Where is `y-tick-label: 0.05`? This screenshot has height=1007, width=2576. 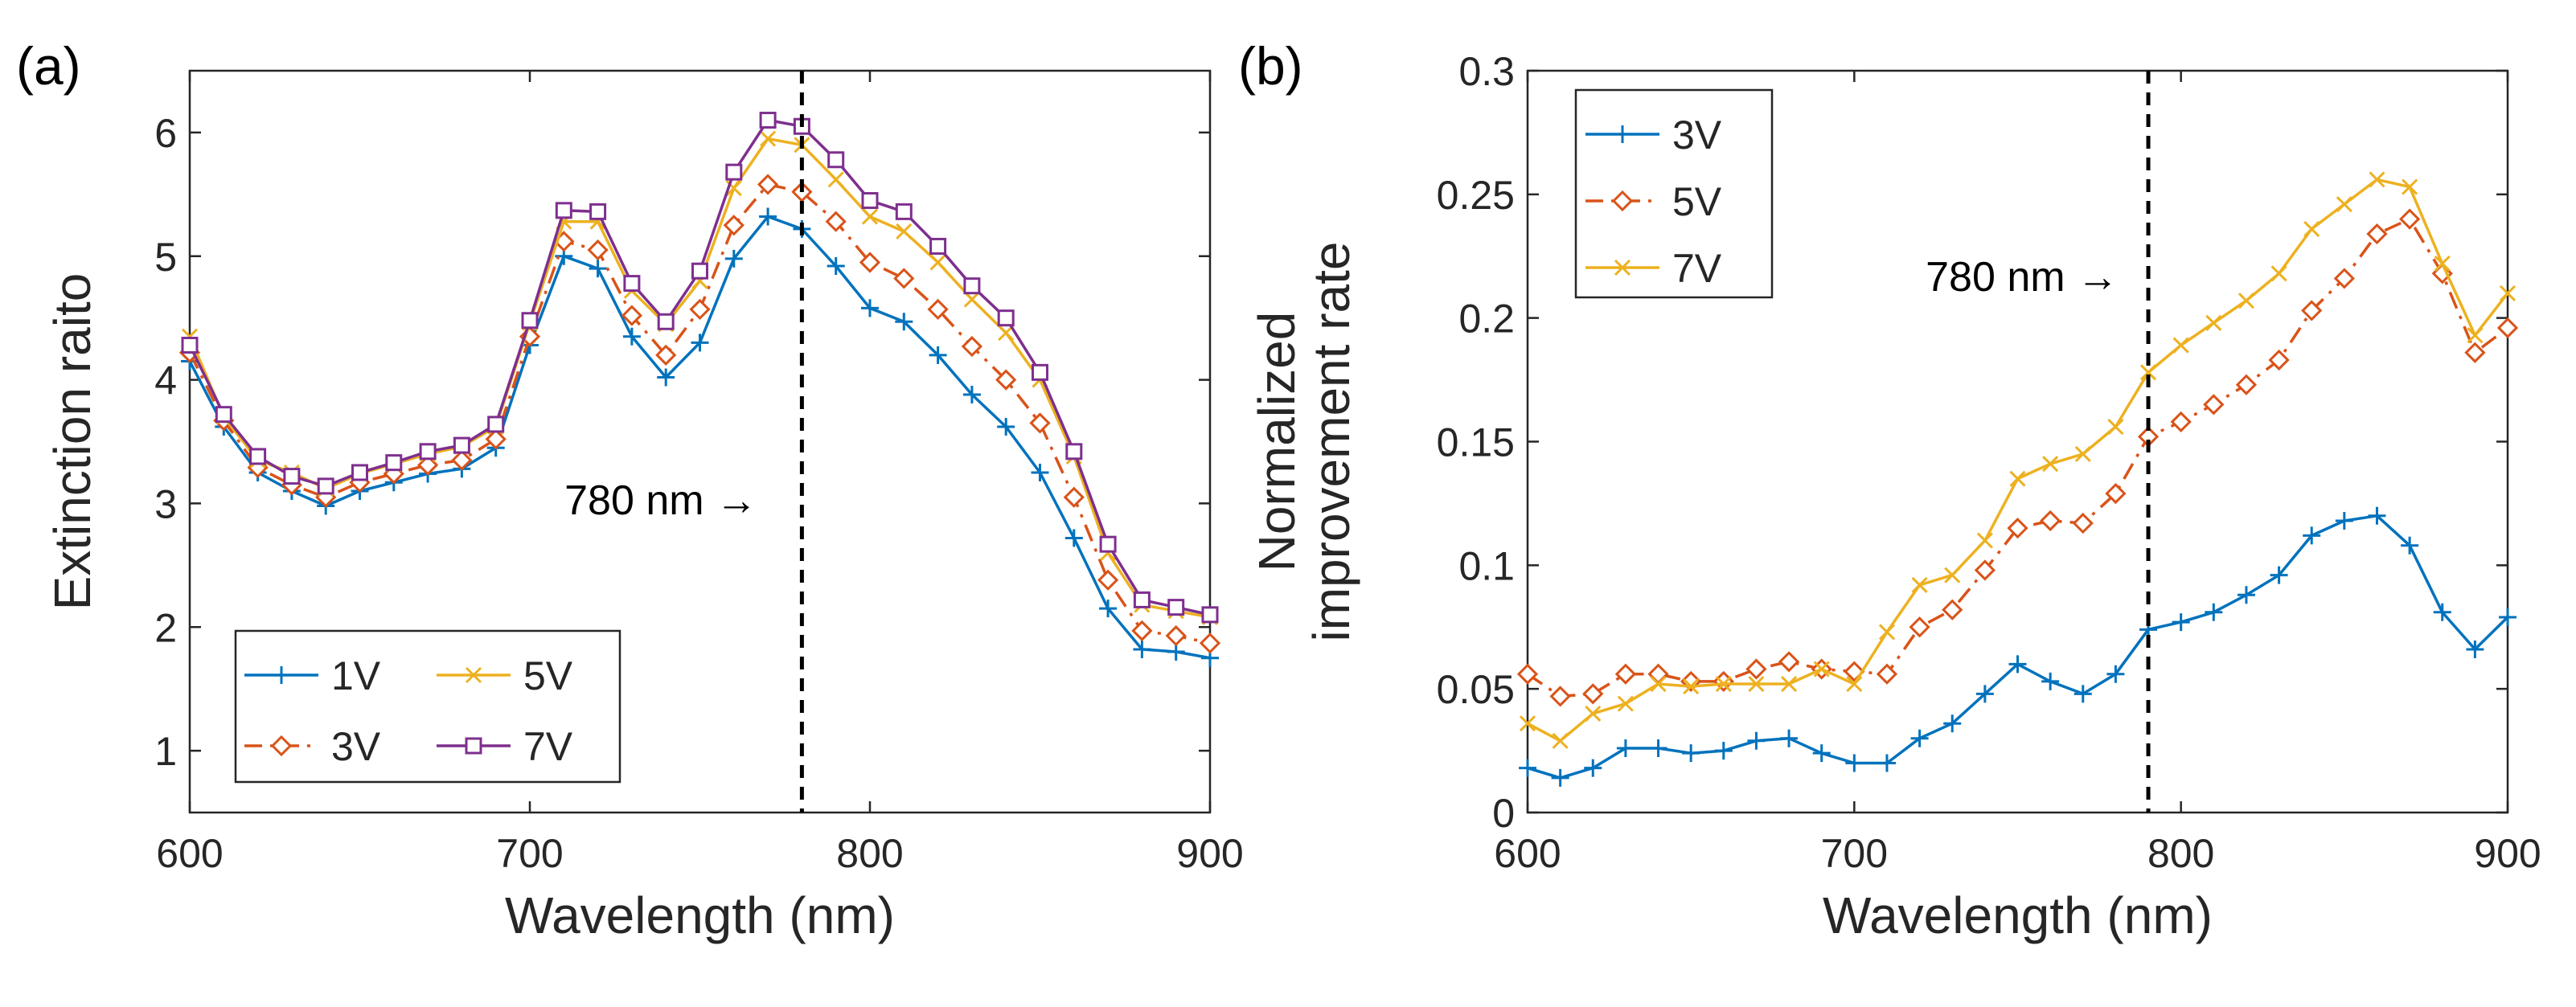 y-tick-label: 0.05 is located at coordinates (1476, 689).